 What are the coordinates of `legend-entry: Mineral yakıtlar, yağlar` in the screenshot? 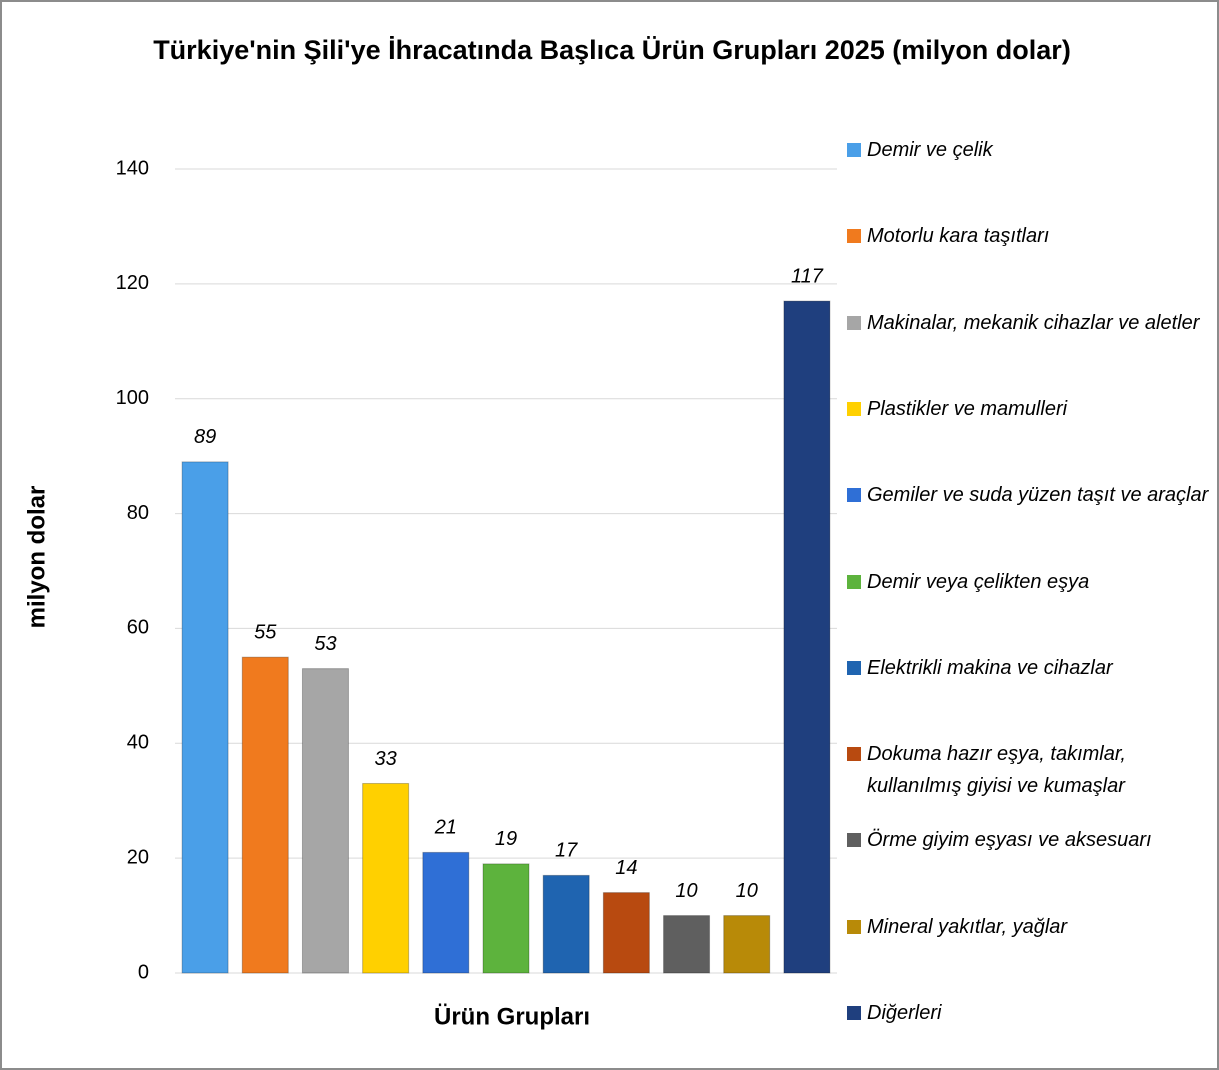 It's located at (1032, 927).